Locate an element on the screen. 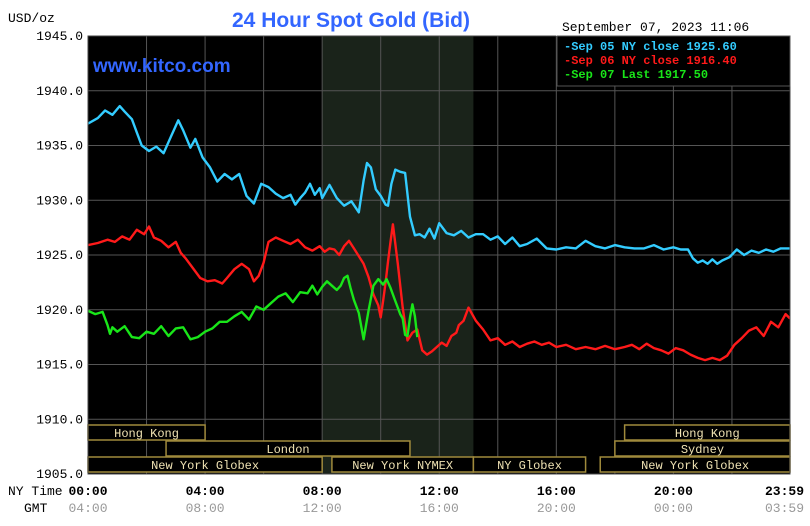  y-tick-label: 1920.0 is located at coordinates (59, 310).